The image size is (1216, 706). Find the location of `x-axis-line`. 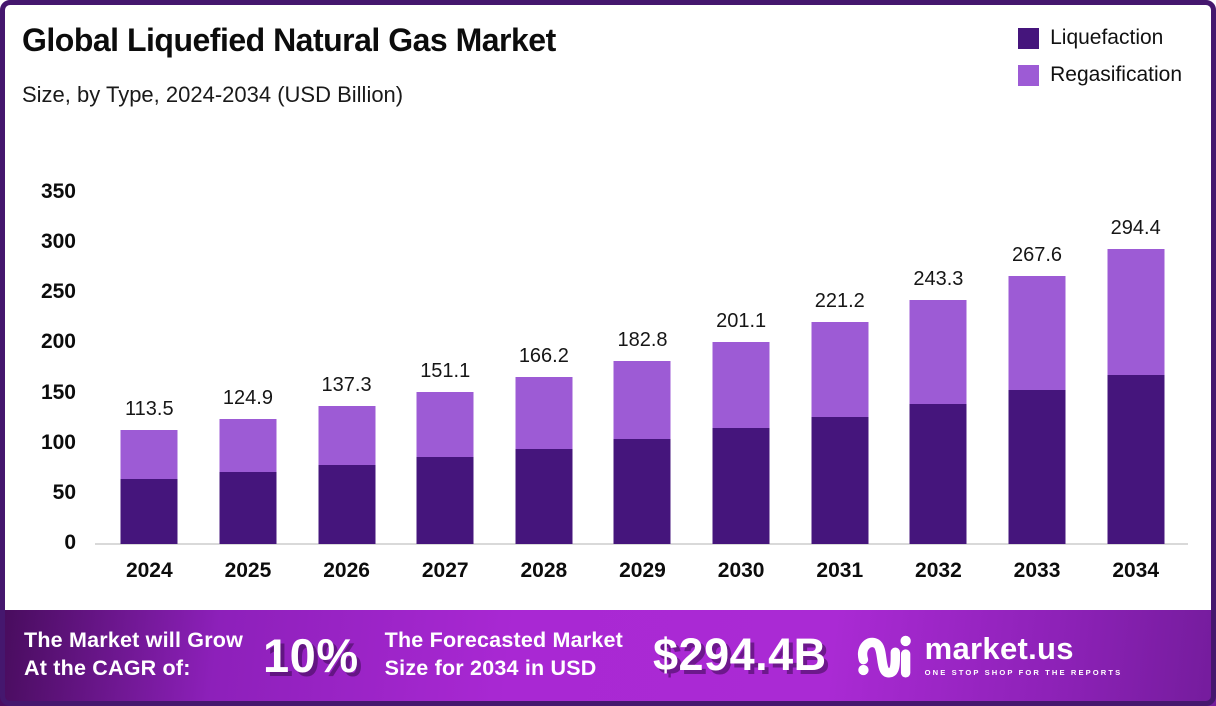

x-axis-line is located at coordinates (641, 544).